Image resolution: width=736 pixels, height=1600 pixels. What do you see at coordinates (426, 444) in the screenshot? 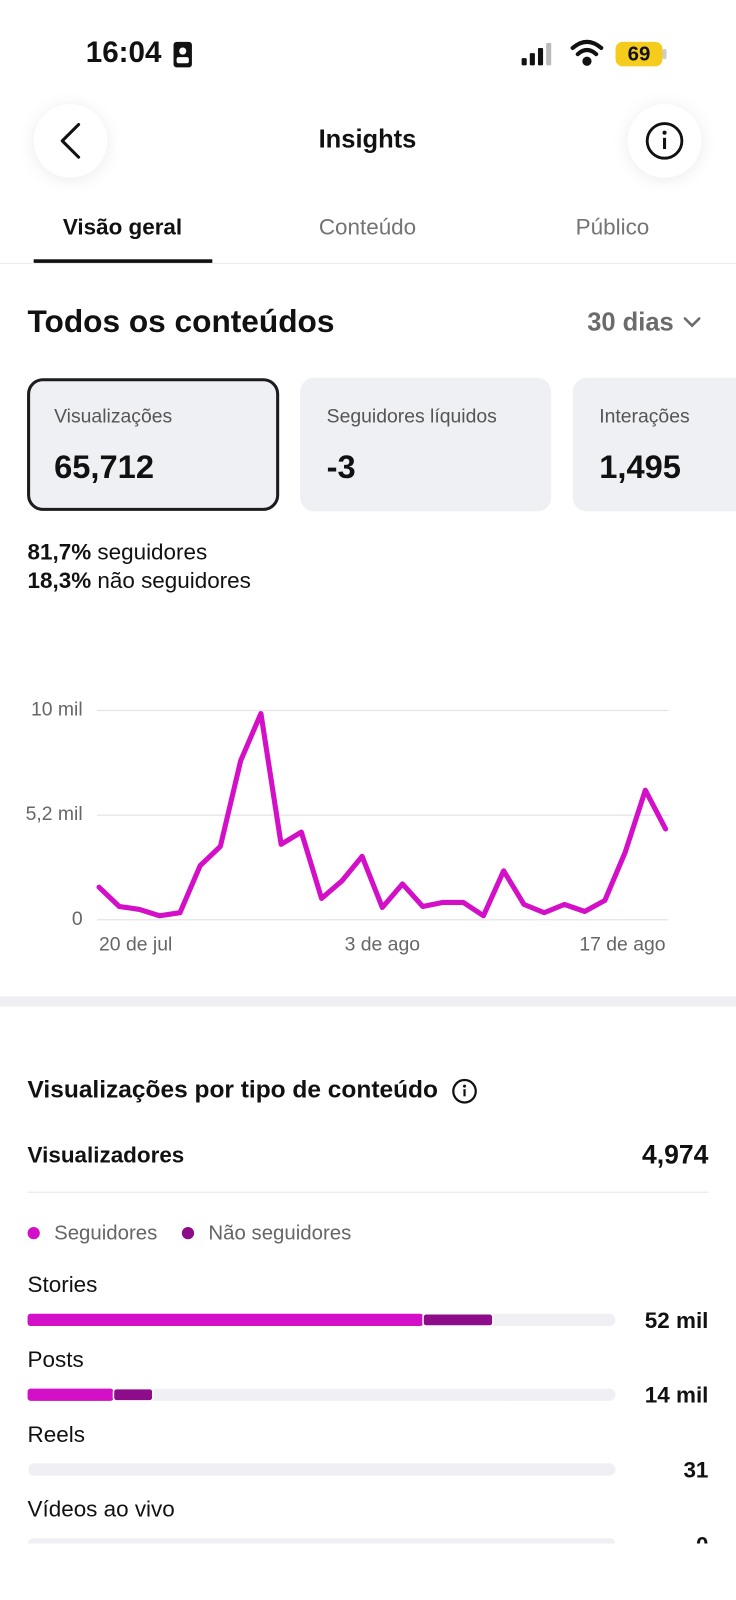
I see `metric-card: Seguidores líquidos -3` at bounding box center [426, 444].